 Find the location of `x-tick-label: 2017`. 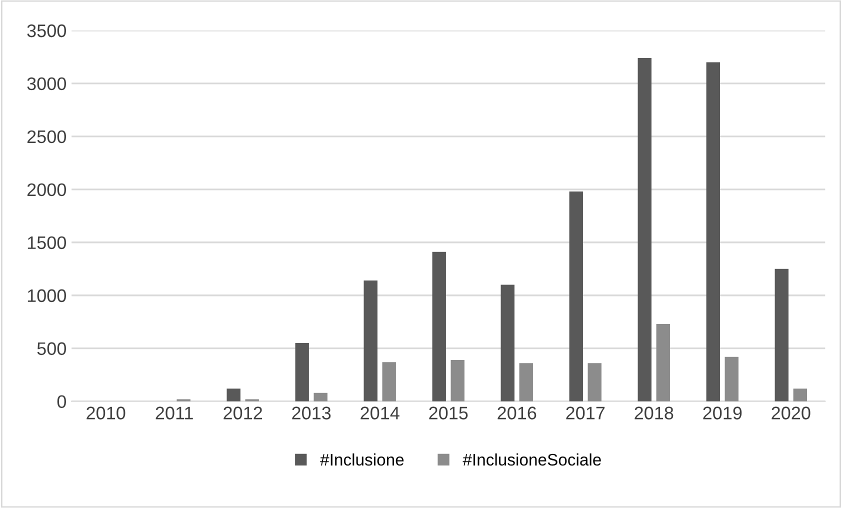

x-tick-label: 2017 is located at coordinates (585, 413).